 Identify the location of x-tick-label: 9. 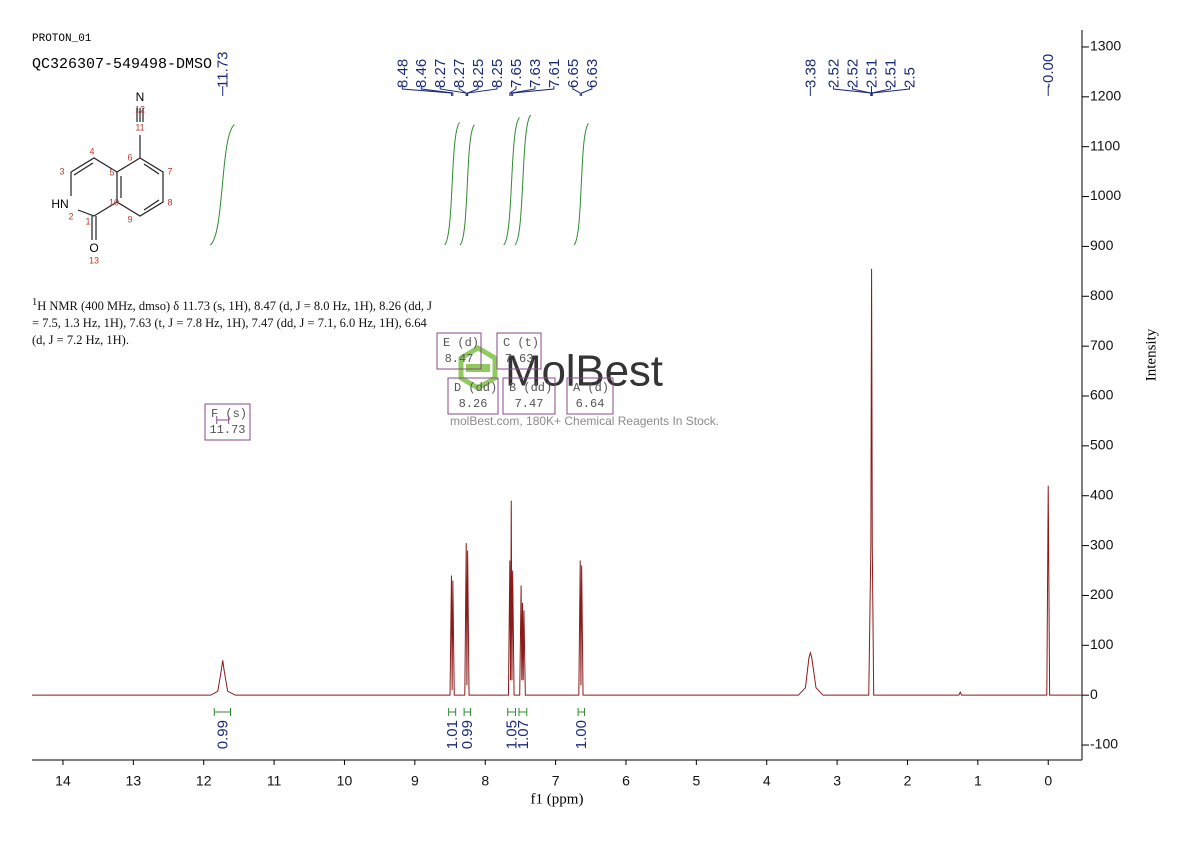
(415, 781).